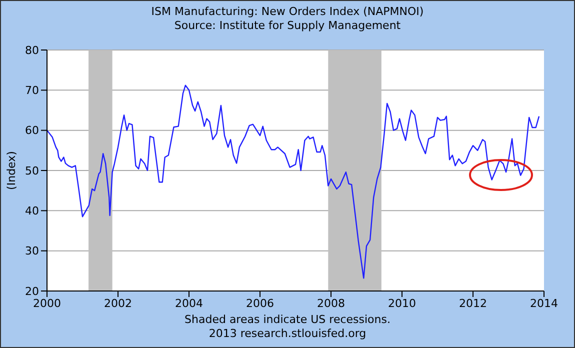 This screenshot has height=348, width=575. I want to click on y-tick-label: 30, so click(32, 251).